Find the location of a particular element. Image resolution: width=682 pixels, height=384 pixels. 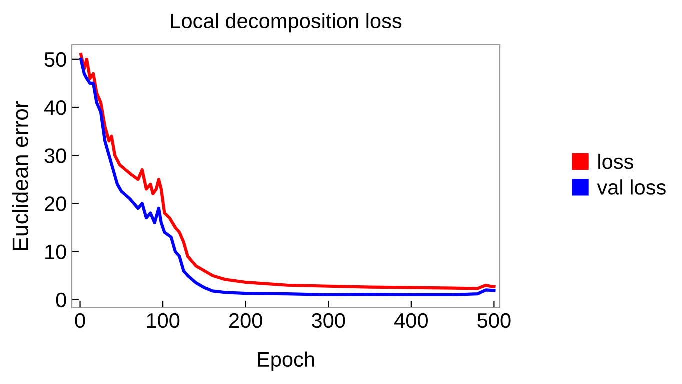

x-tick-label: 300 is located at coordinates (329, 320).